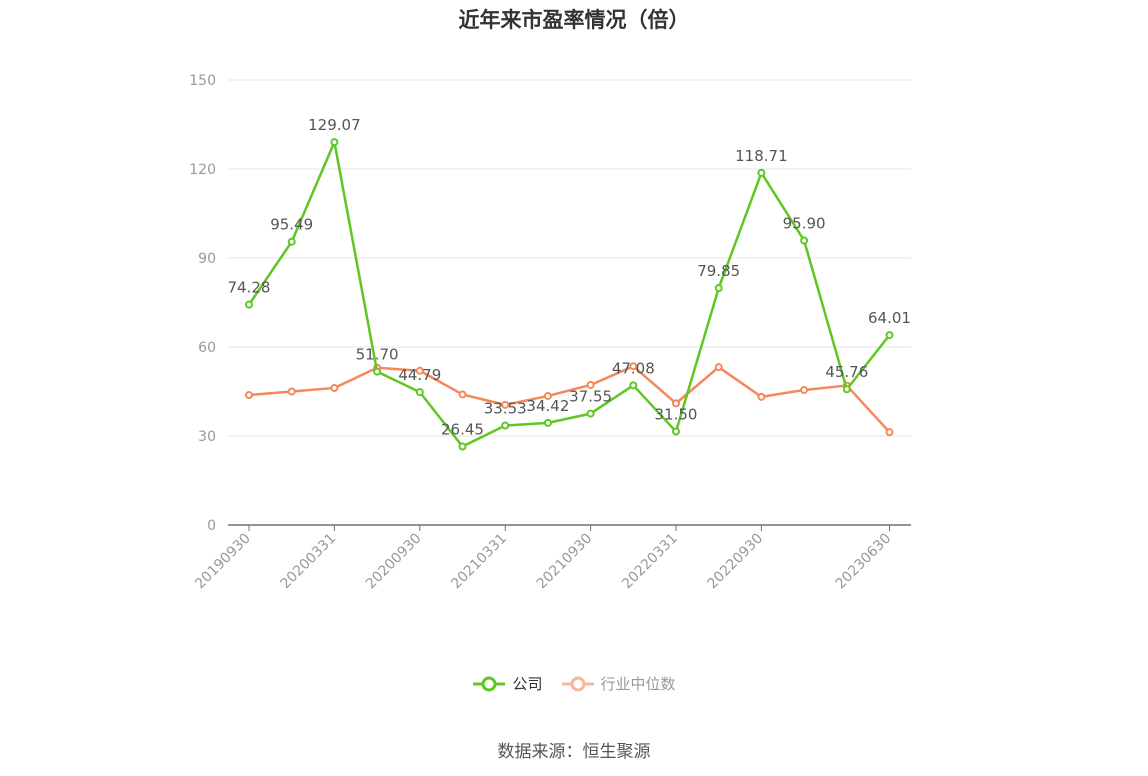 This screenshot has height=776, width=1148. I want to click on company-data-label: 45.76, so click(846, 372).